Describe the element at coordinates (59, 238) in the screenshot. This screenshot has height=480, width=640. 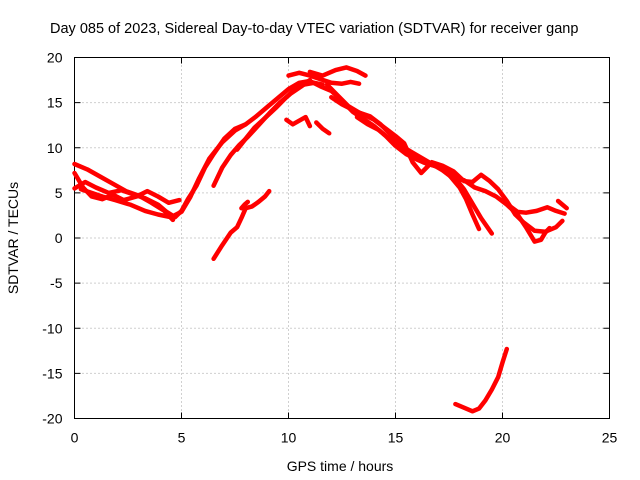
I see `y-tick-label: 0` at that location.